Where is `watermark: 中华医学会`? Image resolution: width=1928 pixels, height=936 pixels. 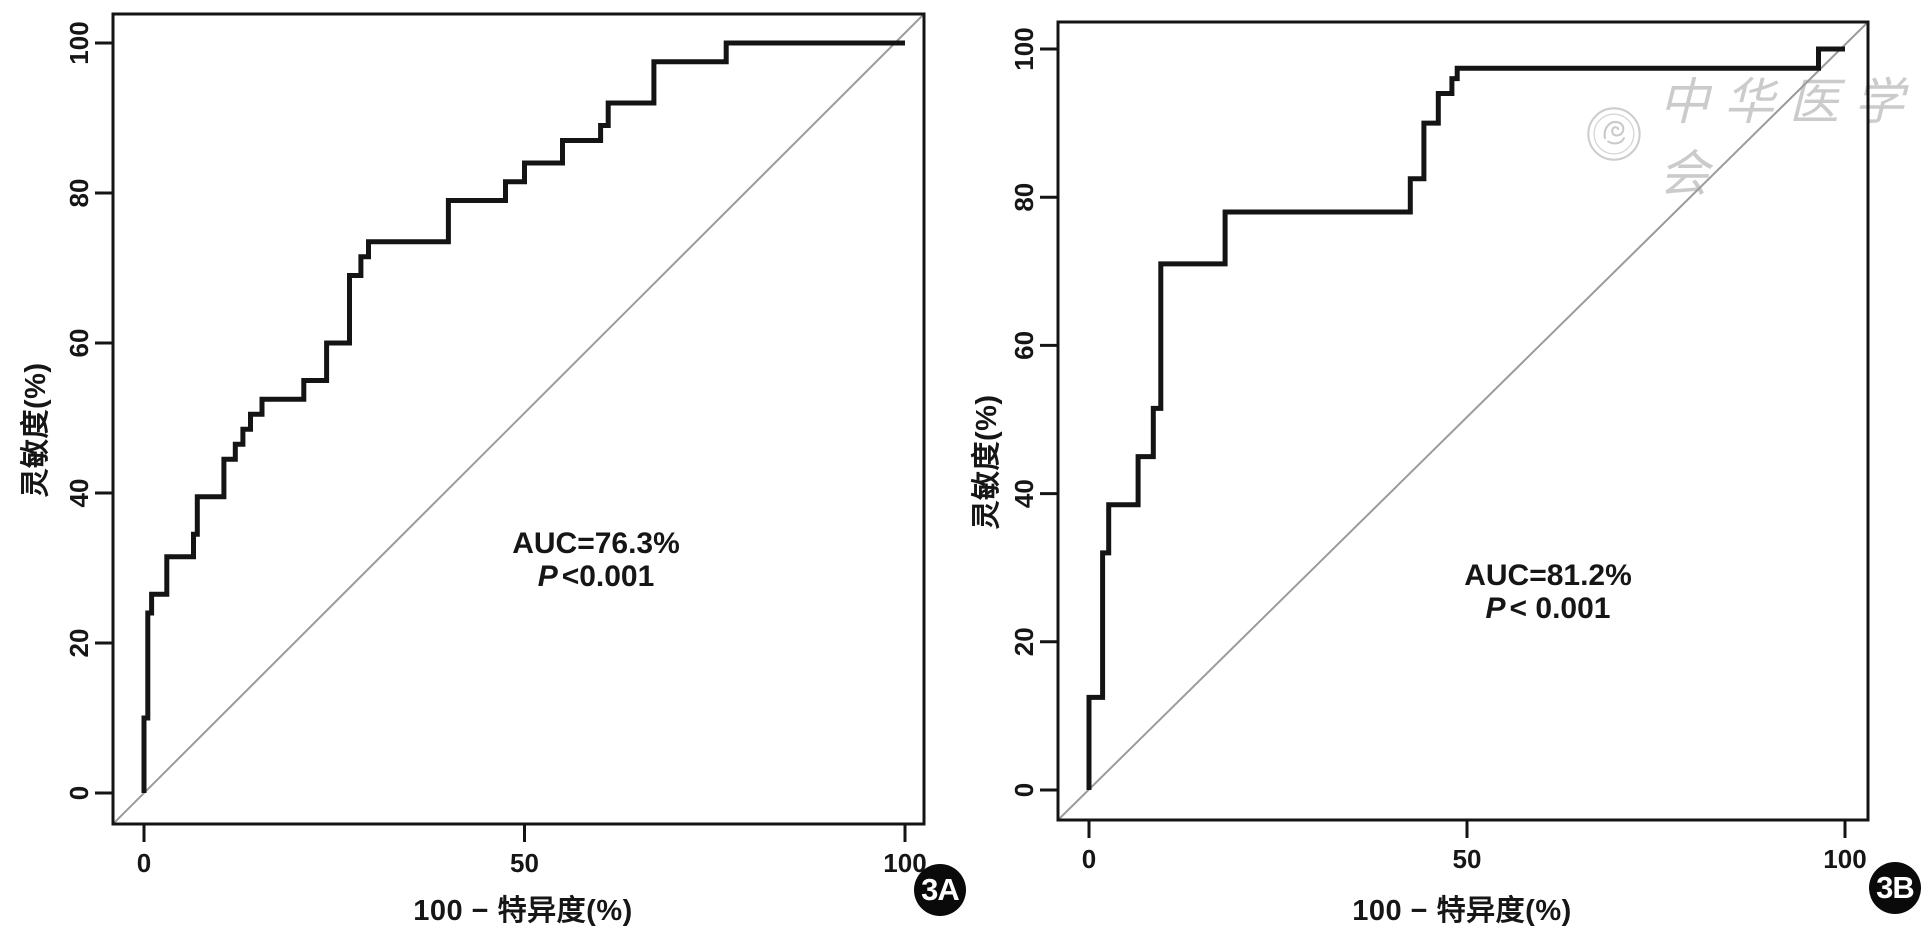
watermark: 中华医学会 is located at coordinates (1756, 134).